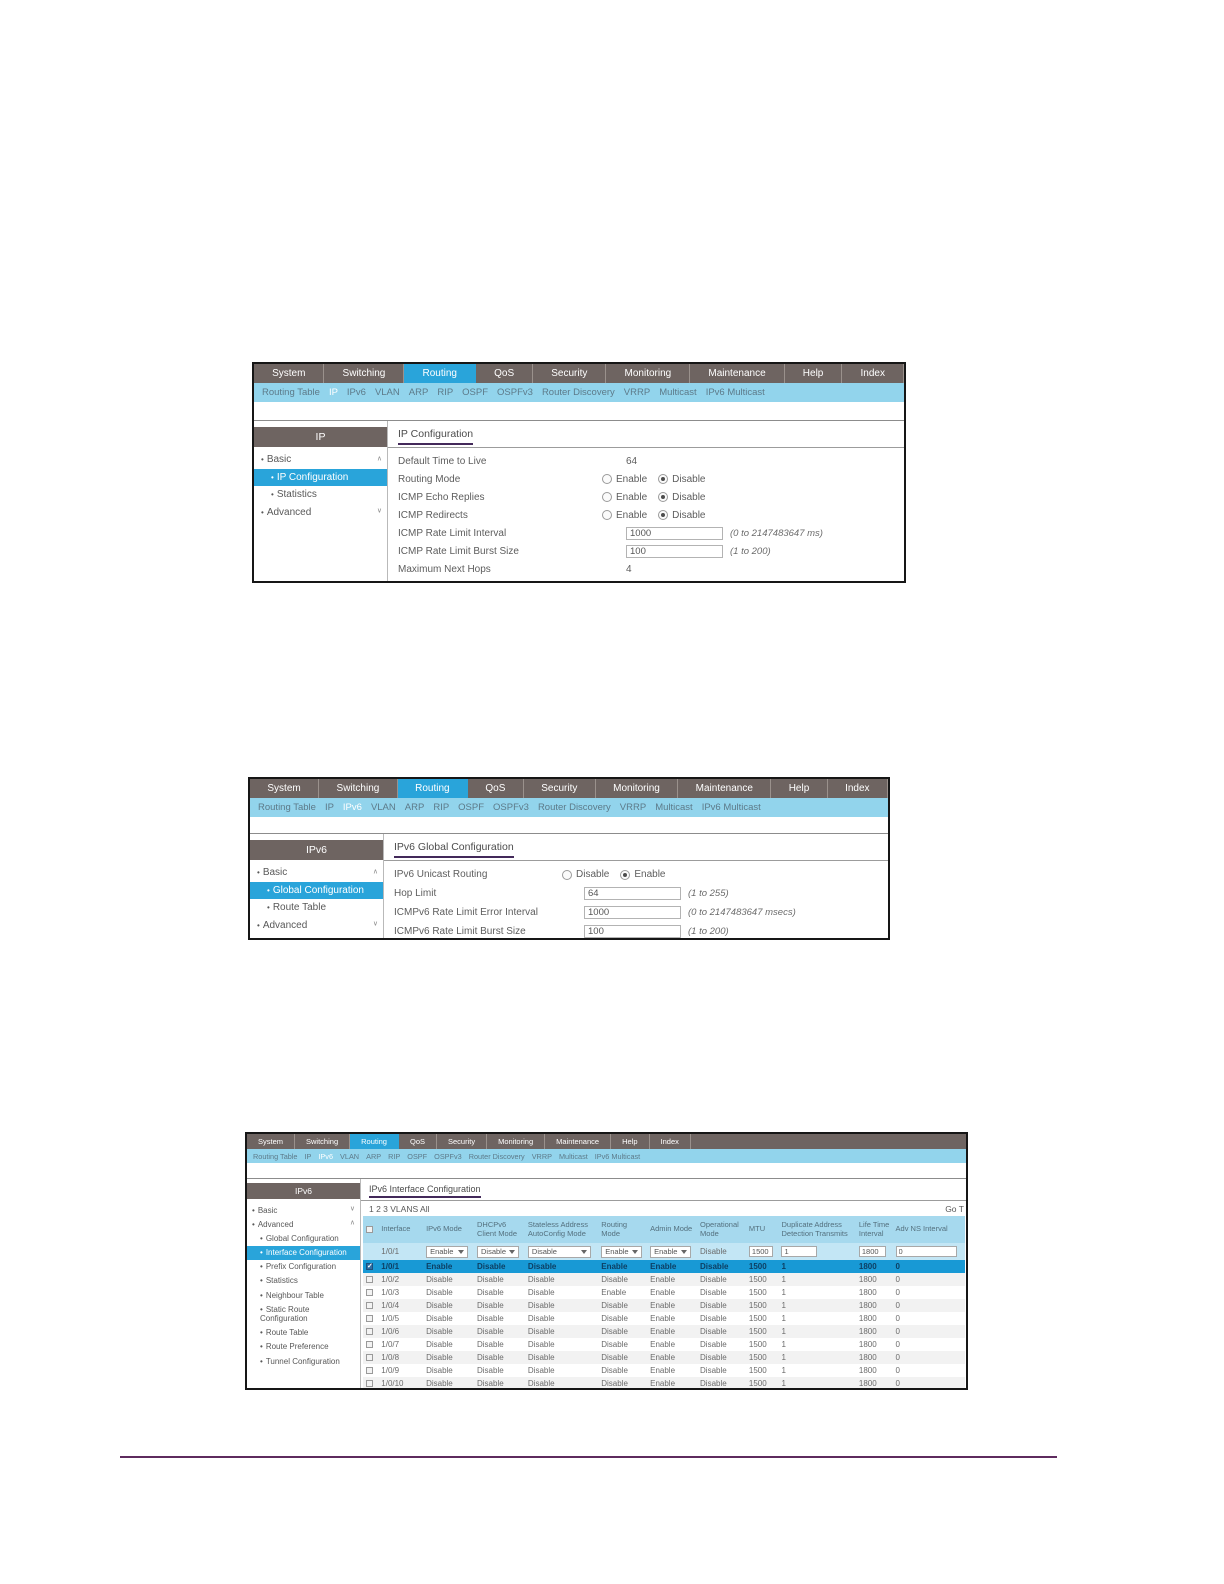 The height and width of the screenshot is (1584, 1224). Describe the element at coordinates (632, 912) in the screenshot. I see `input-icmpv6-rate-limit-error-interval` at that location.